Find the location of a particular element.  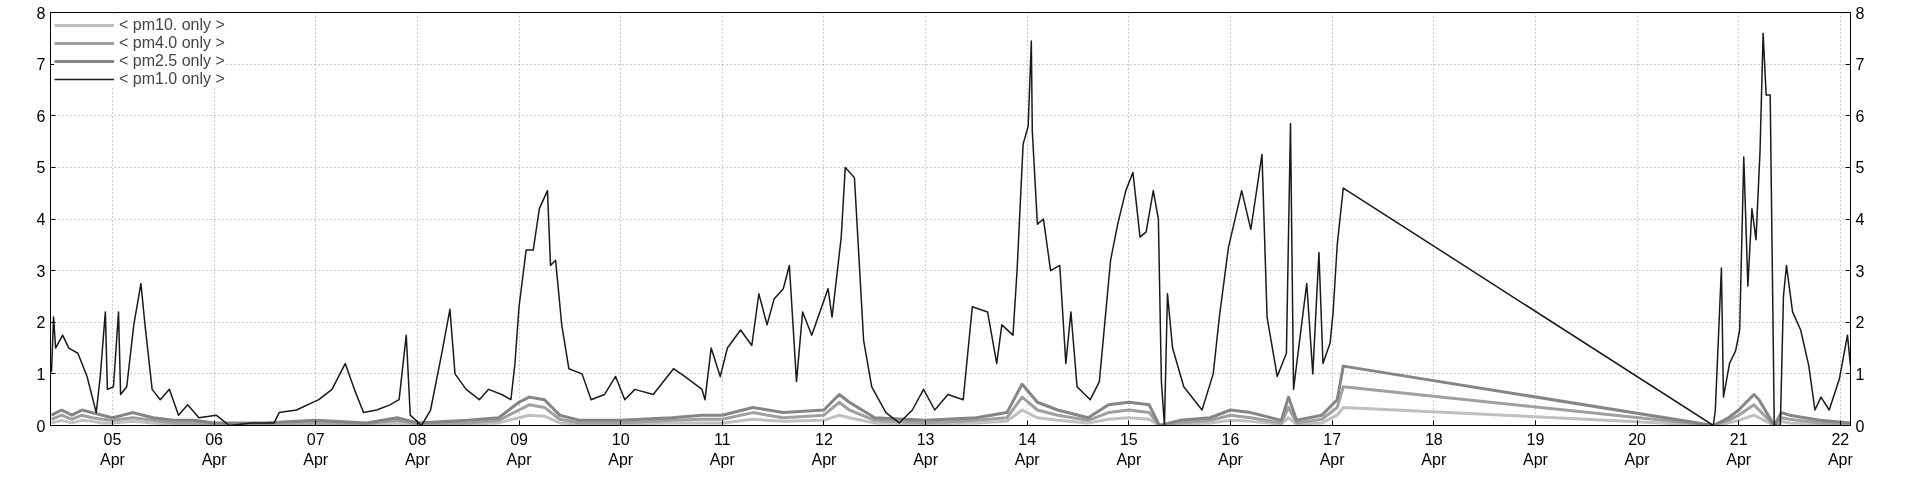

y-tick-label: 3 is located at coordinates (41, 271).